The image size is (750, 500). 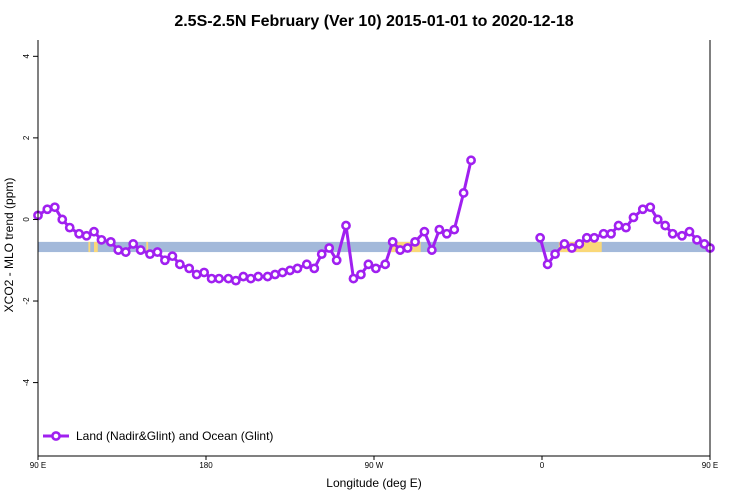 I want to click on ocean-band, so click(x=374, y=247).